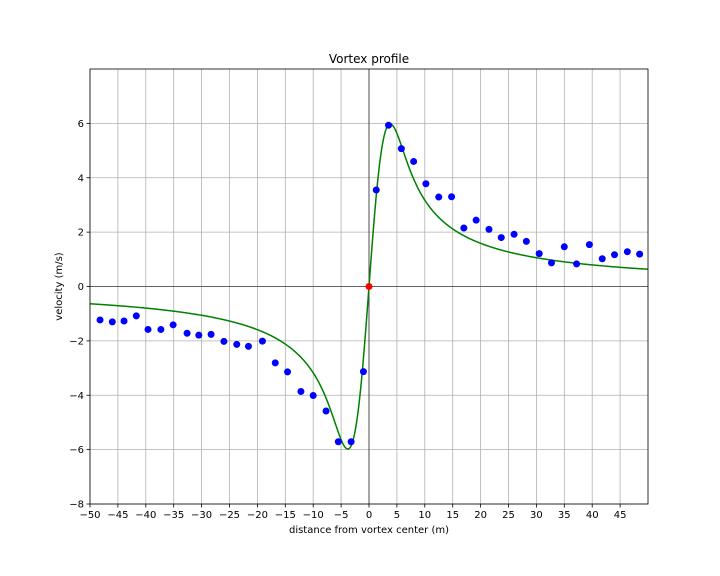 This screenshot has height=576, width=720. What do you see at coordinates (480, 515) in the screenshot?
I see `x-tick-label: 20` at bounding box center [480, 515].